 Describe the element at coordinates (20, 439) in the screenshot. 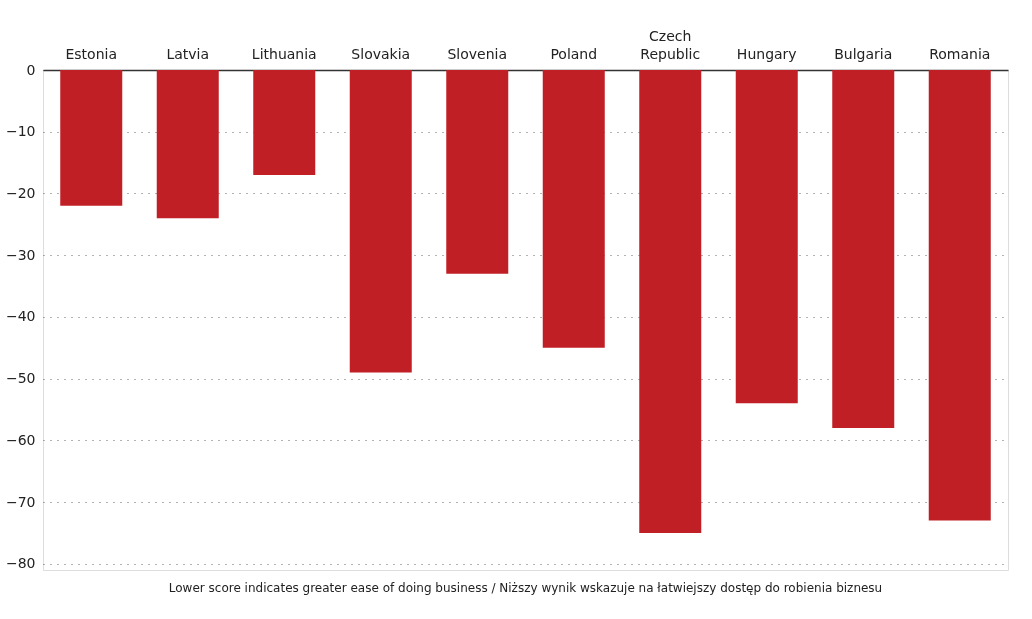

I see `y-tick-label: −60` at that location.